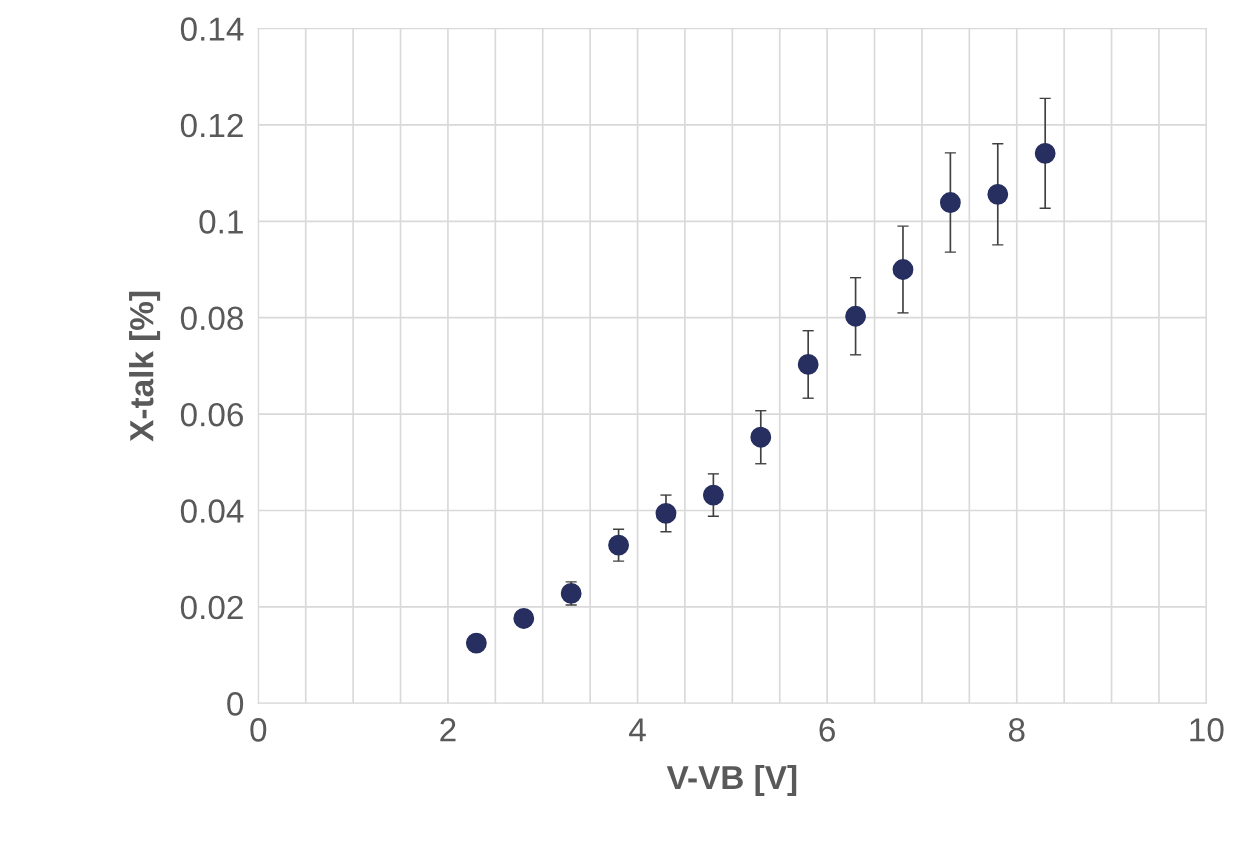 The width and height of the screenshot is (1254, 864). What do you see at coordinates (637, 730) in the screenshot?
I see `x-tick-label: 4` at bounding box center [637, 730].